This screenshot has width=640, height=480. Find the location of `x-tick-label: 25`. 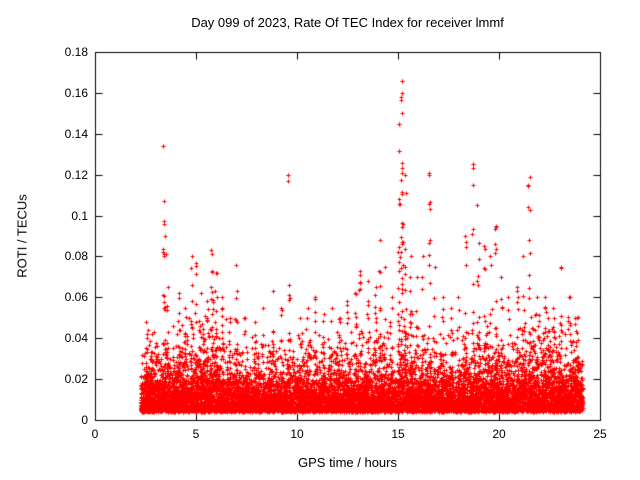

x-tick-label: 25 is located at coordinates (600, 434).